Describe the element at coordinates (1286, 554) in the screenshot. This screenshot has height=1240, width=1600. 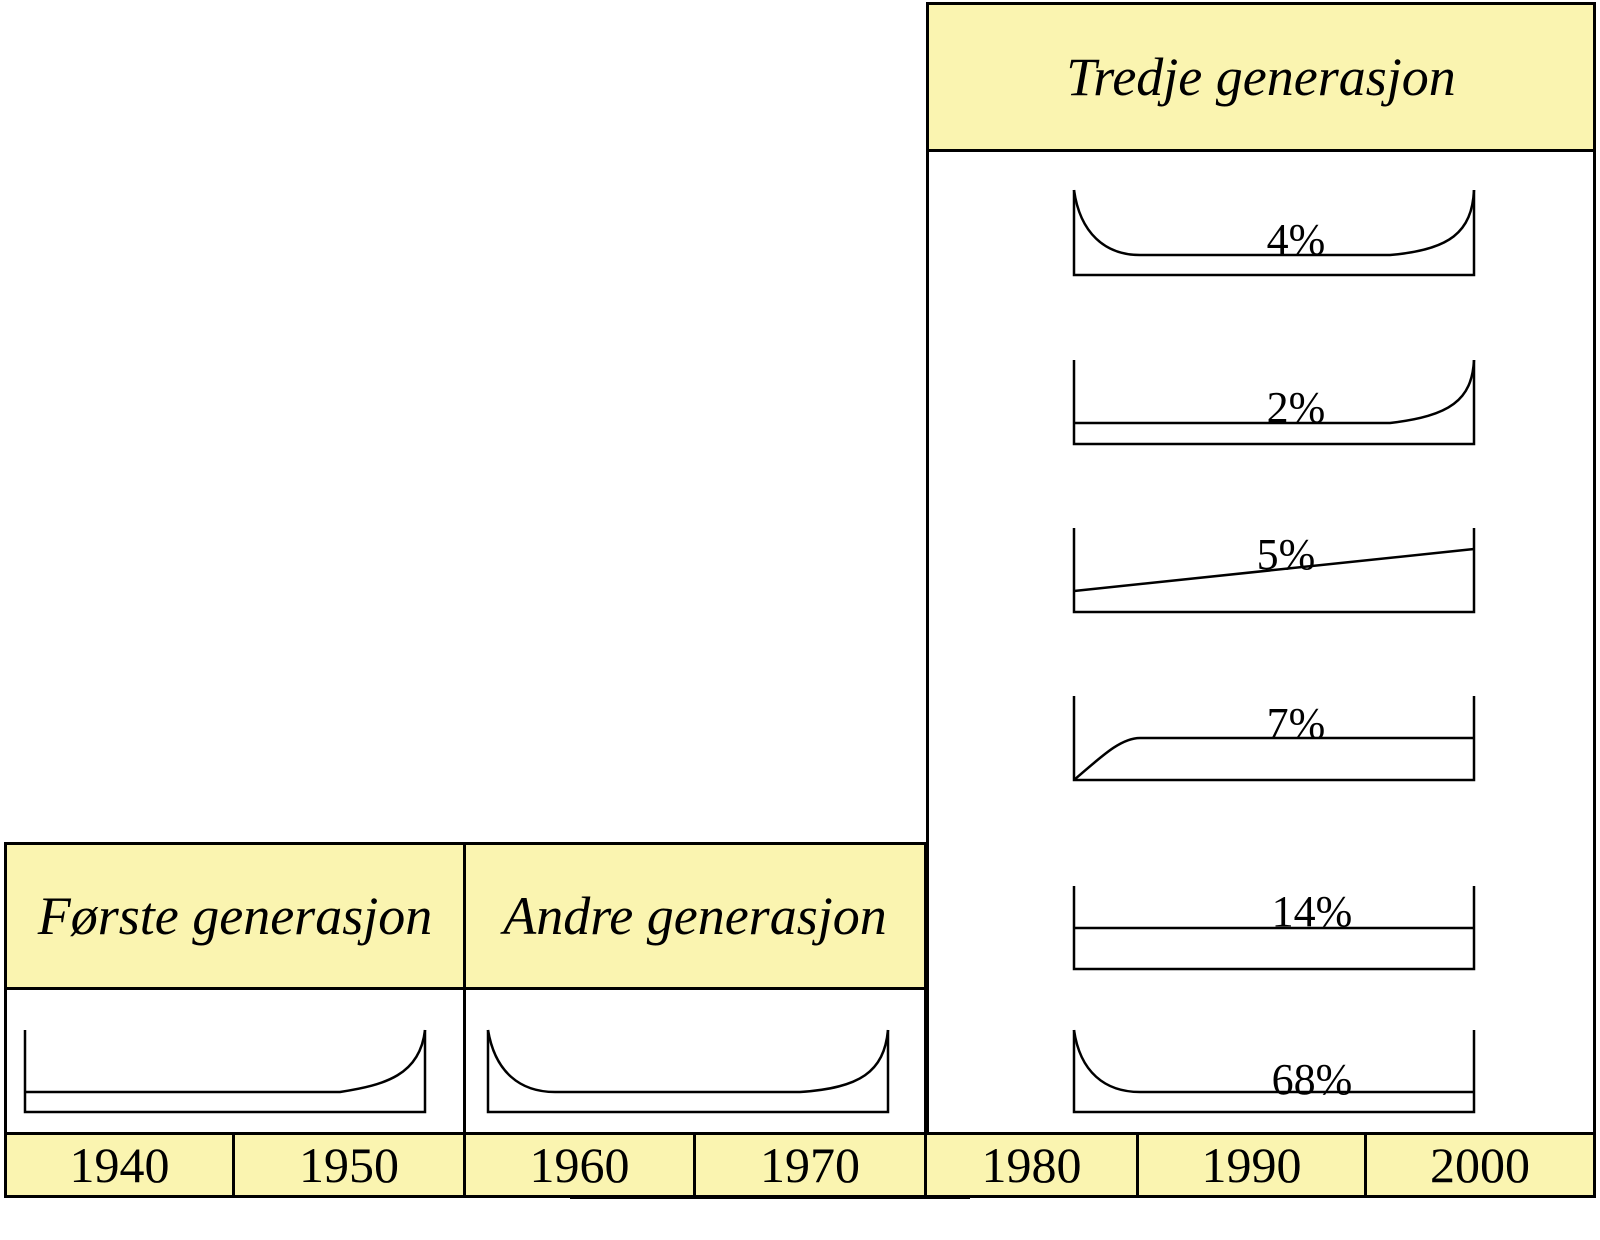
I see `share-label-5pct: 5%` at that location.